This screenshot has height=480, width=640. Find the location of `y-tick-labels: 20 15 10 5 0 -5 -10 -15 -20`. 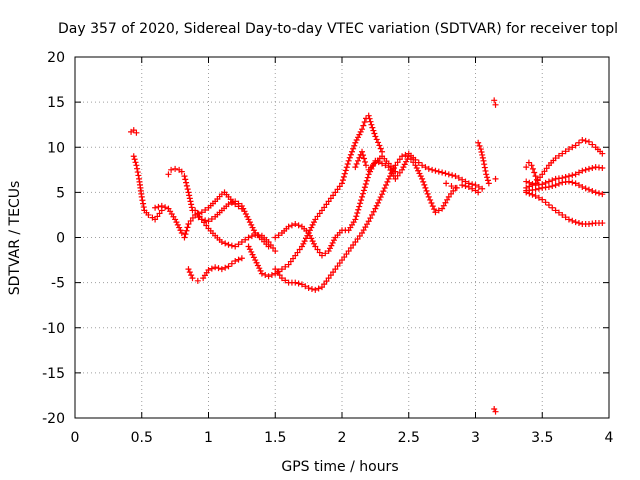

y-tick-labels: 20 15 10 5 0 -5 -10 -15 -20 is located at coordinates (53, 238).